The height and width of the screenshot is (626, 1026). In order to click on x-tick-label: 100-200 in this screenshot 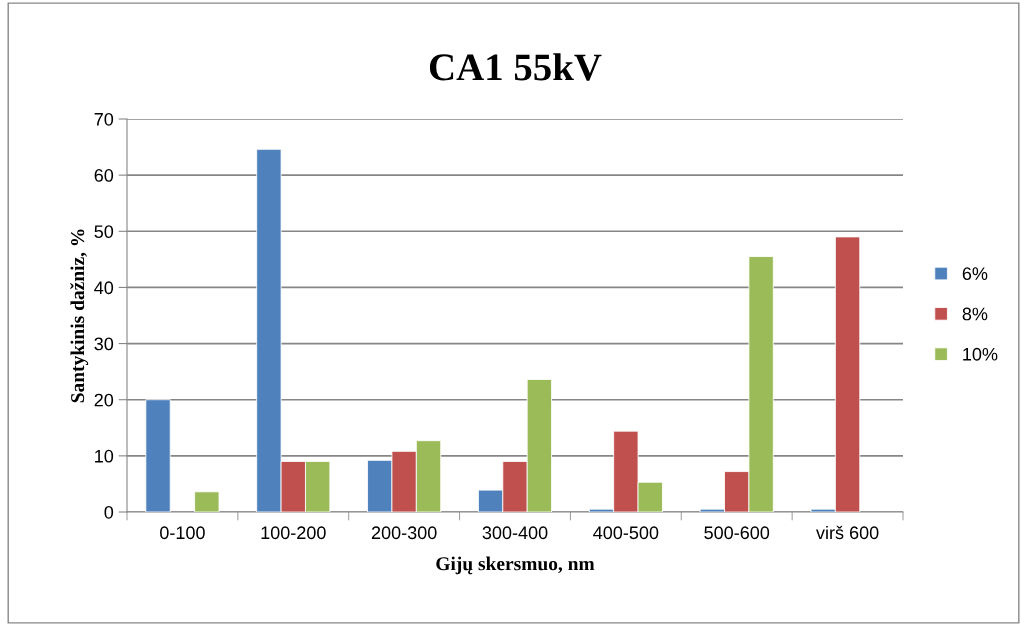, I will do `click(293, 533)`.